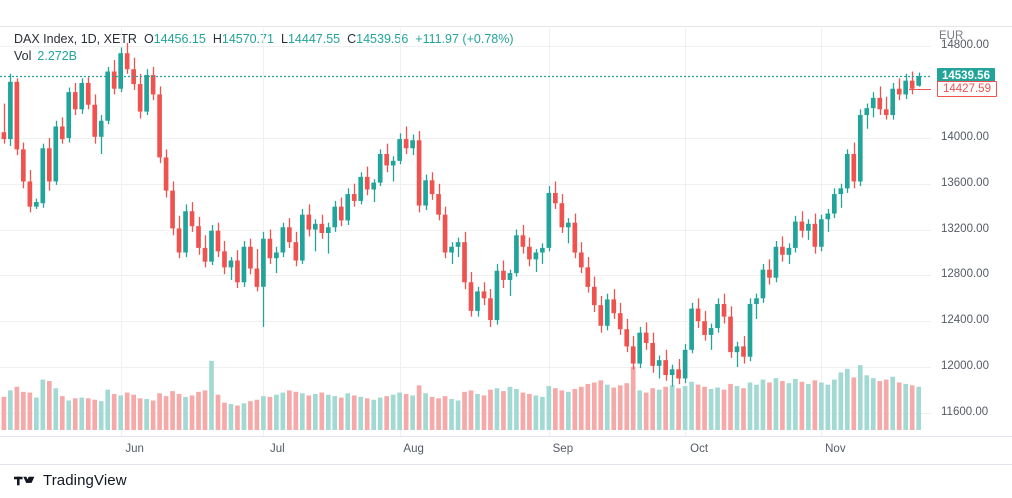  Describe the element at coordinates (965, 274) in the screenshot. I see `price-tick-label: 12800.00` at that location.